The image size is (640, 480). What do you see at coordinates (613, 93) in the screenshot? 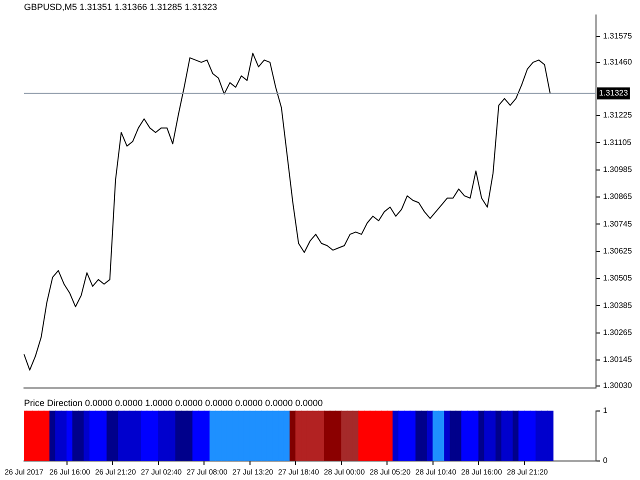
I see `ref-line-label: 1.31323` at bounding box center [613, 93].